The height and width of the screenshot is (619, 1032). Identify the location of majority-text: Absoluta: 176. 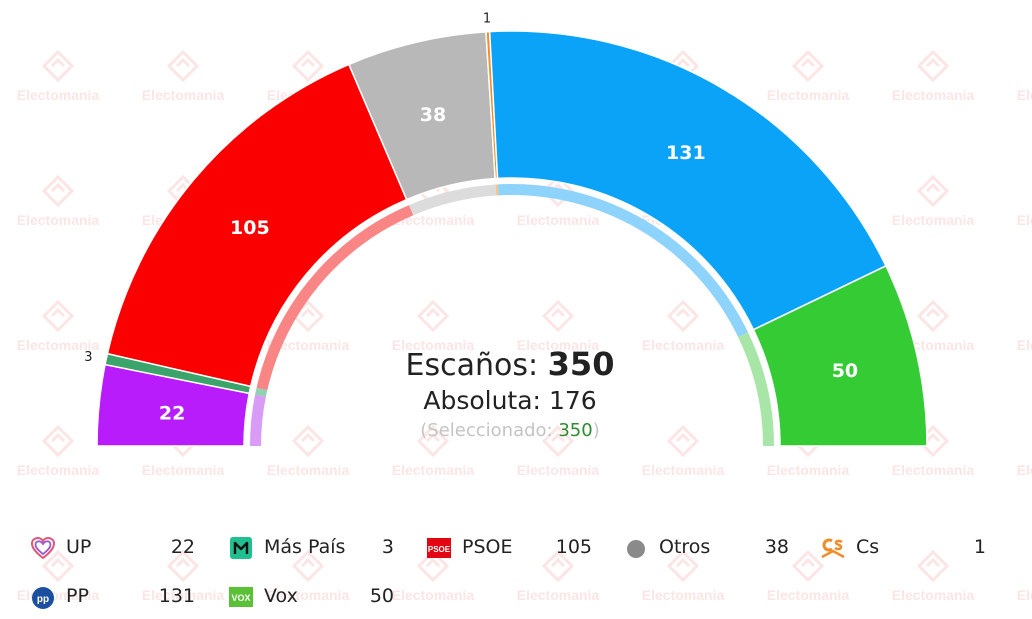
(510, 400).